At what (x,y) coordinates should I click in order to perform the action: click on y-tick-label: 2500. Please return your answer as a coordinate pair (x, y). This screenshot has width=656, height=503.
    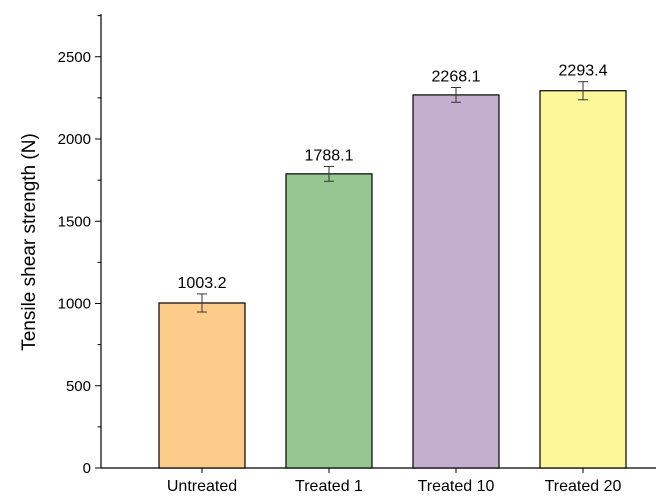
    Looking at the image, I should click on (74, 57).